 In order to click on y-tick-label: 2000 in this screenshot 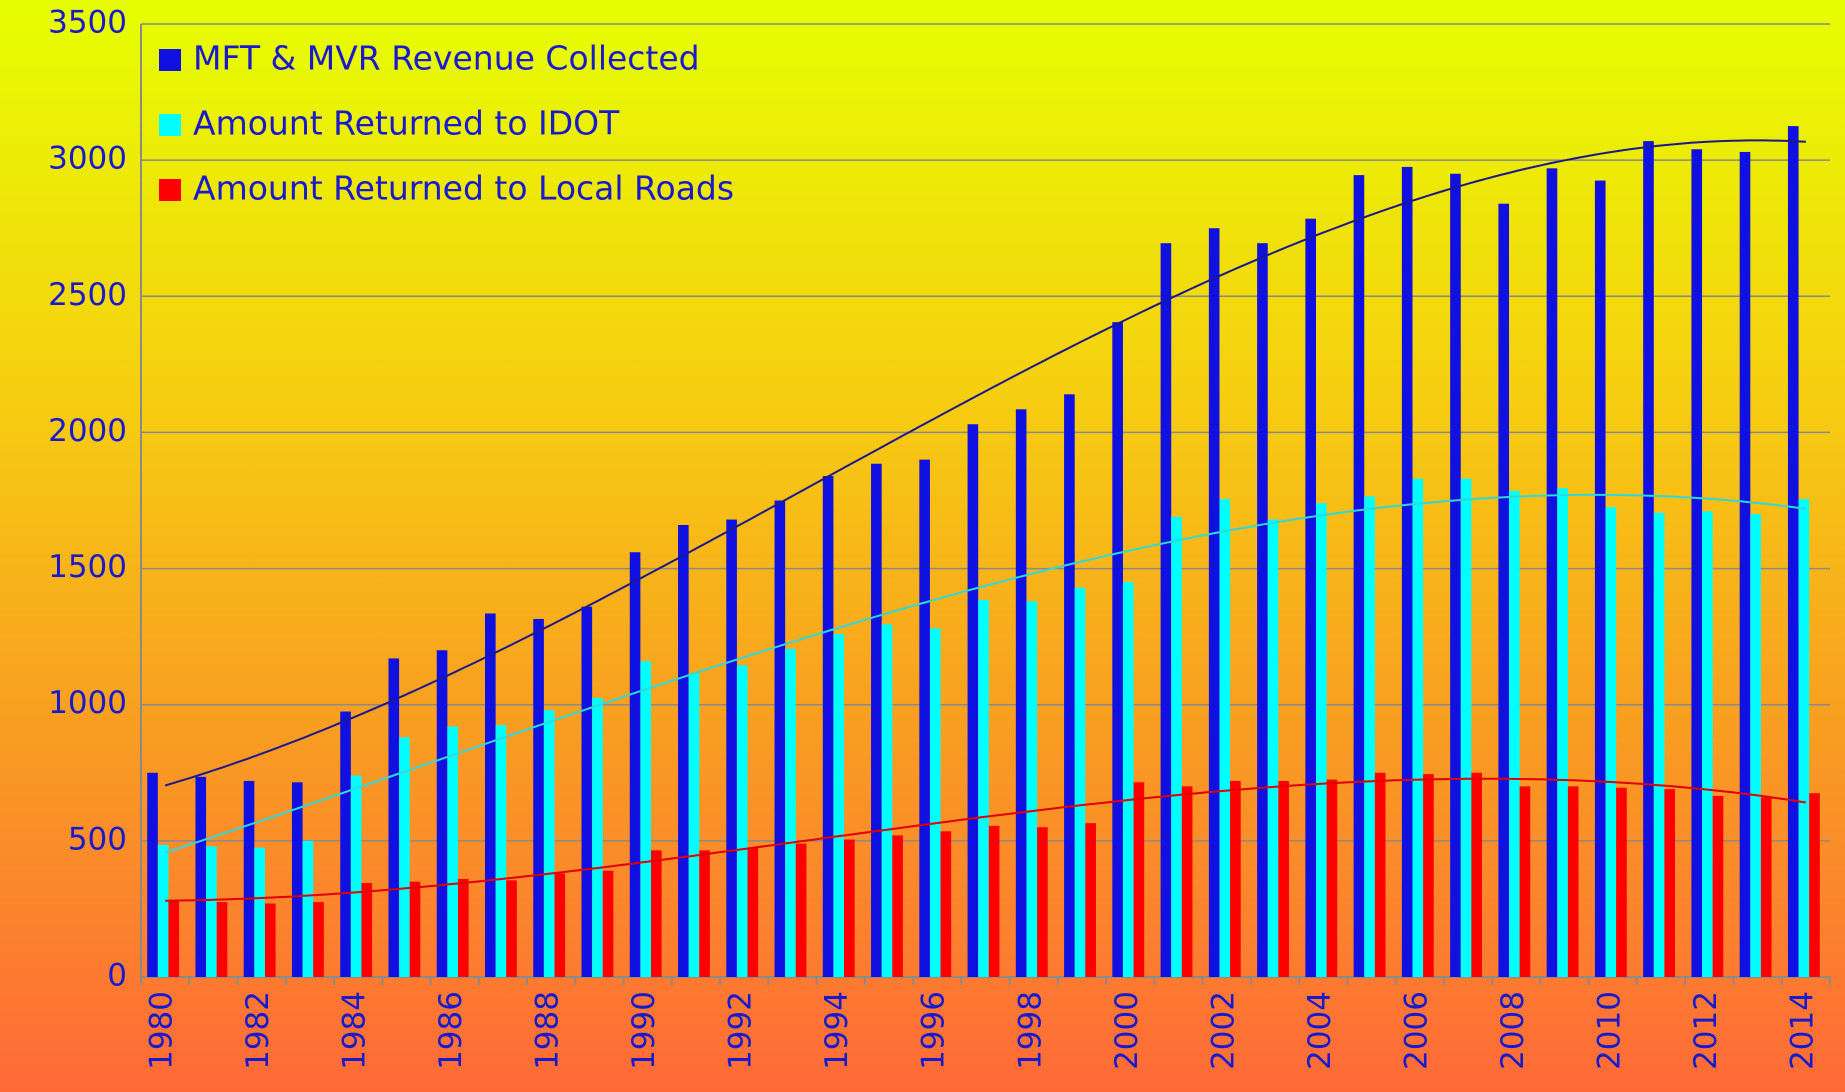, I will do `click(87, 431)`.